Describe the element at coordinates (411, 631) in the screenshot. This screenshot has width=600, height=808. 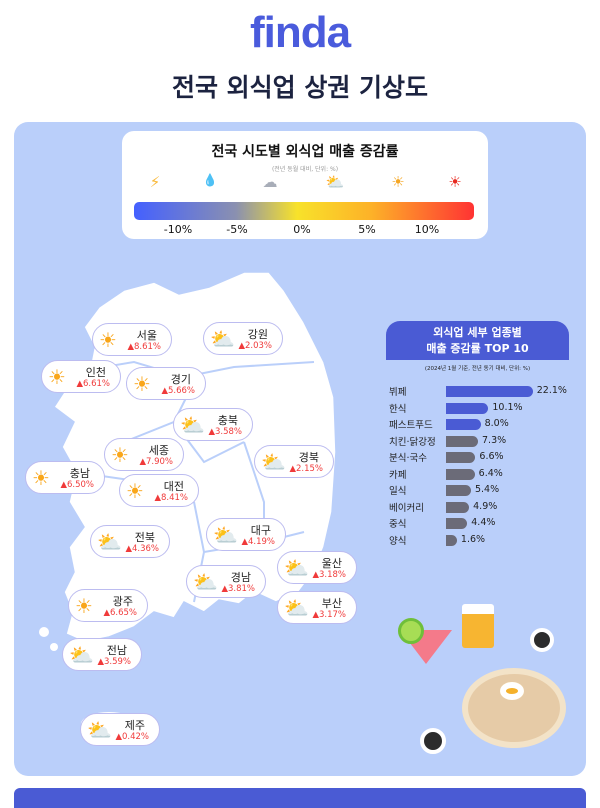
I see `lime-icon` at that location.